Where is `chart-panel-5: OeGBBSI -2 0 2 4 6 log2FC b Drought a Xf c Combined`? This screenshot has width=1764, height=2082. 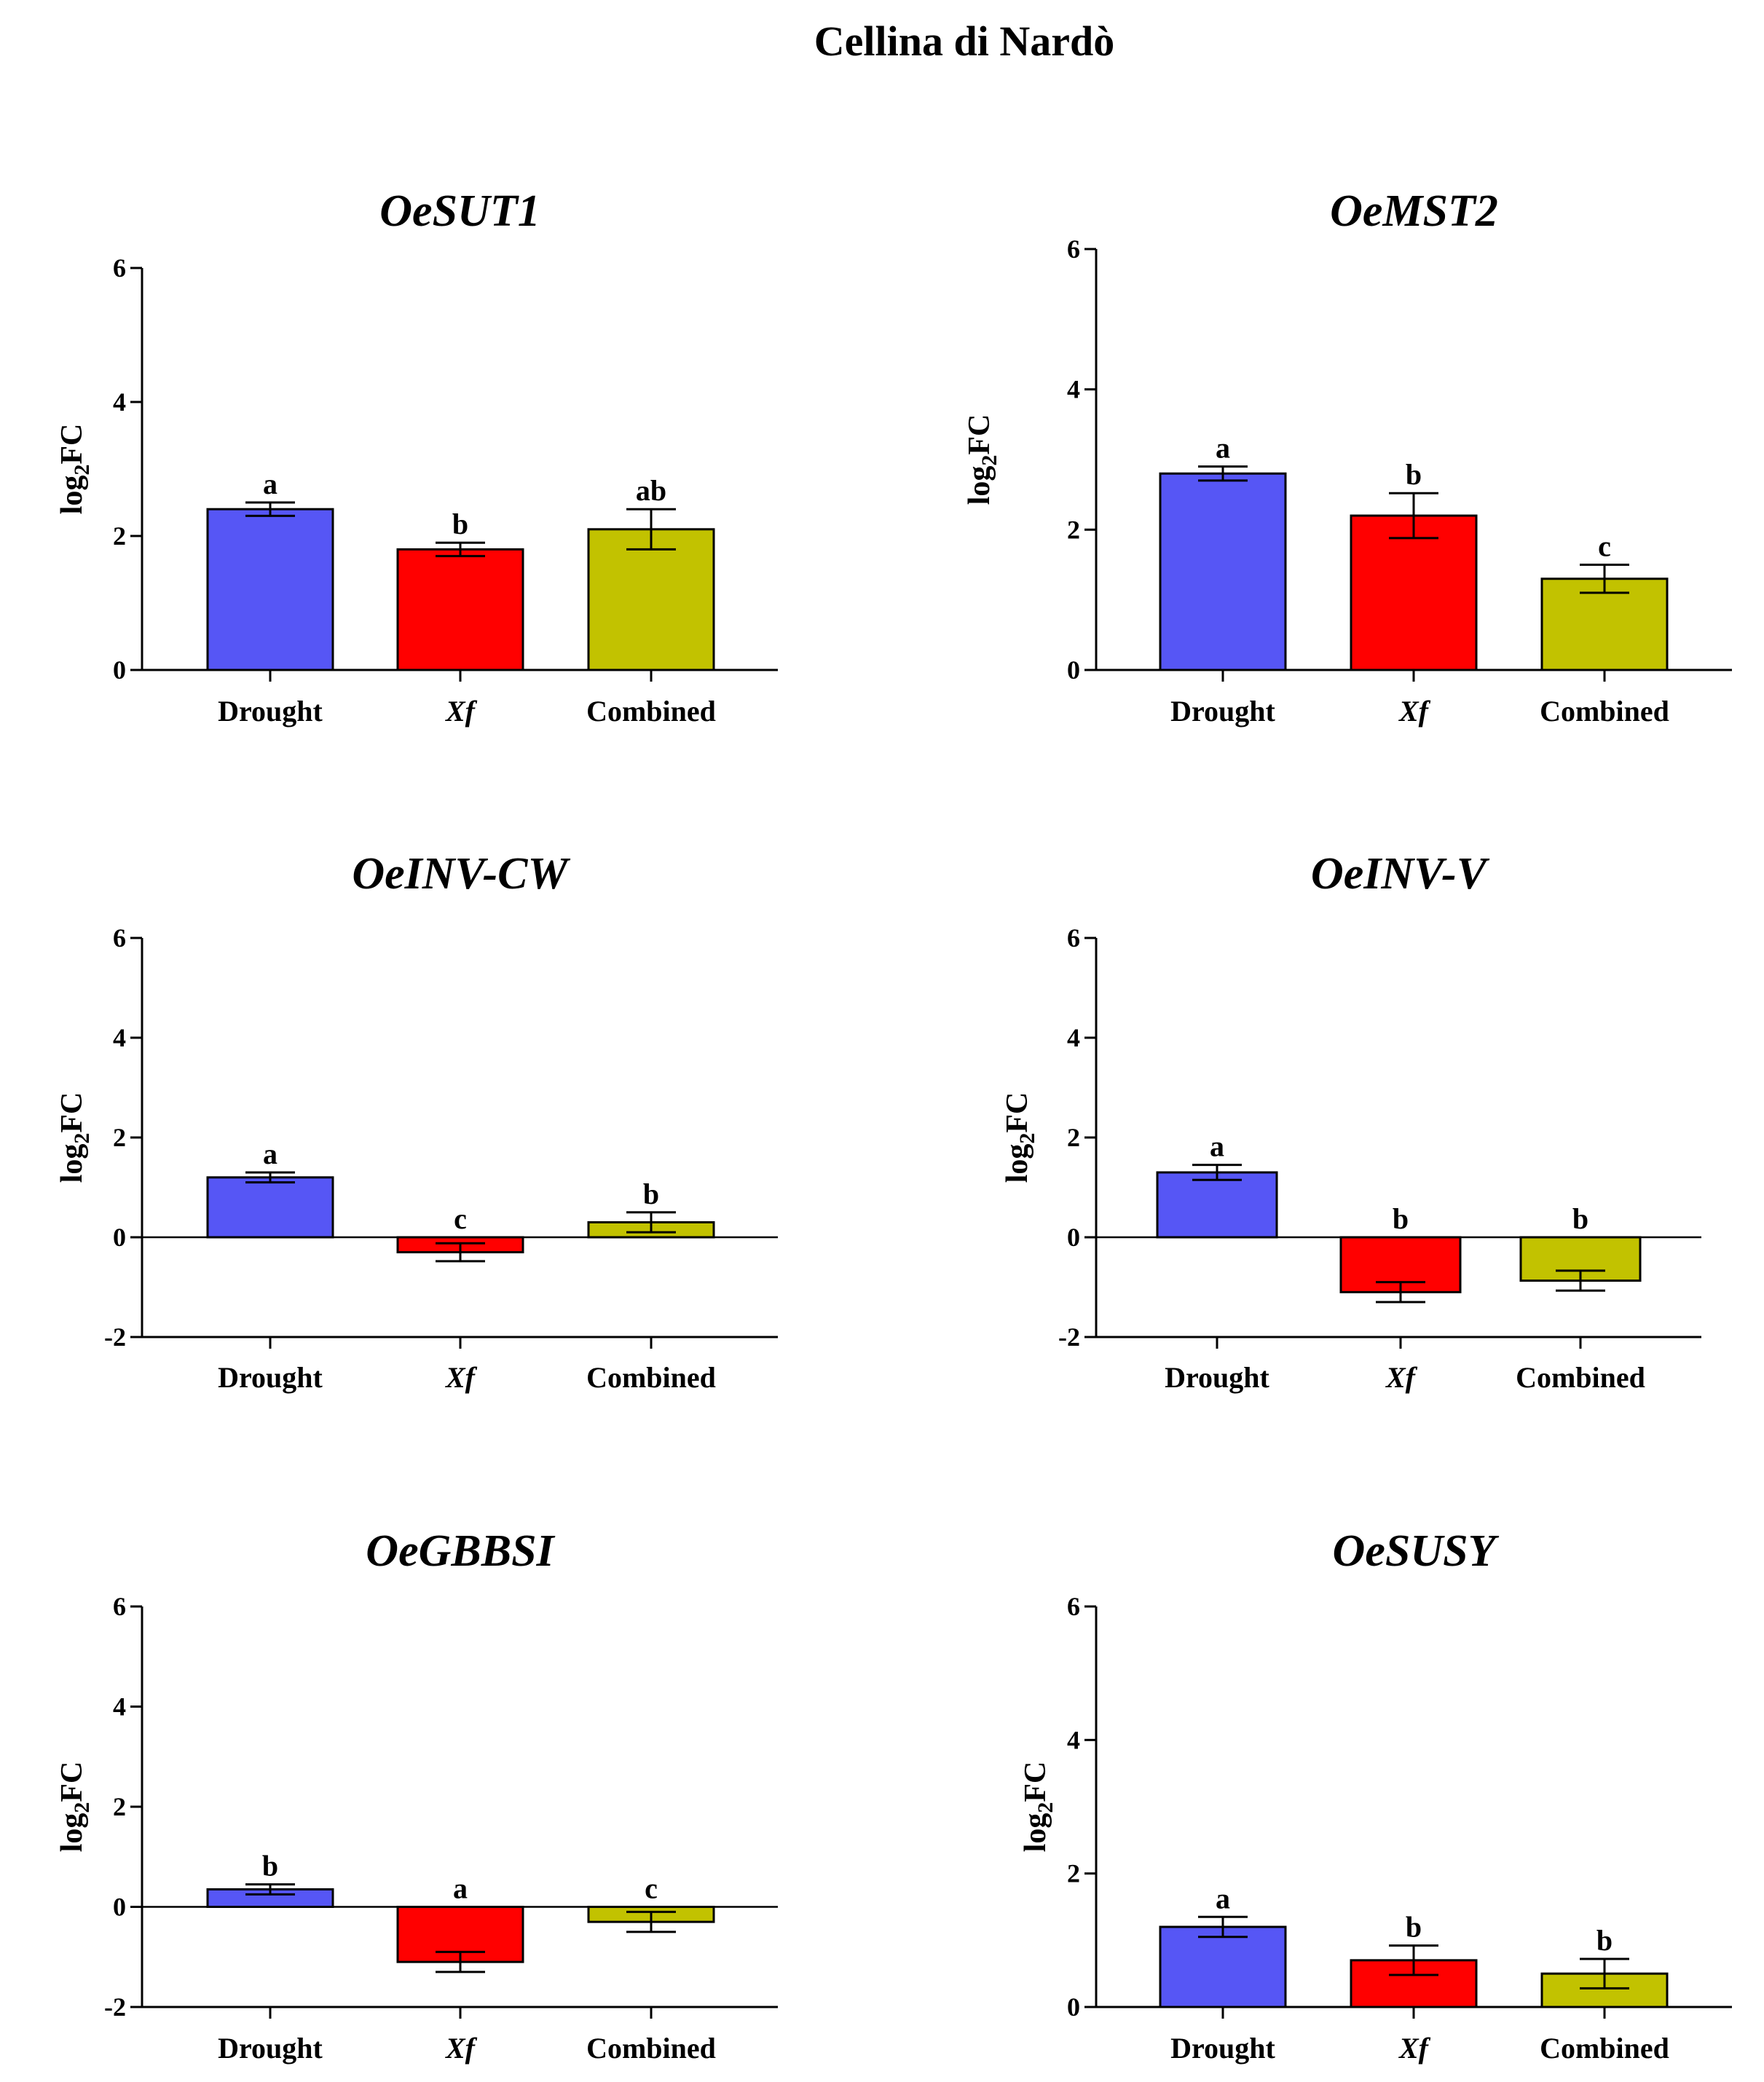
chart-panel-5: OeGBBSI -2 0 2 4 6 log2FC b Drought a Xf c Combined is located at coordinates (416, 1795).